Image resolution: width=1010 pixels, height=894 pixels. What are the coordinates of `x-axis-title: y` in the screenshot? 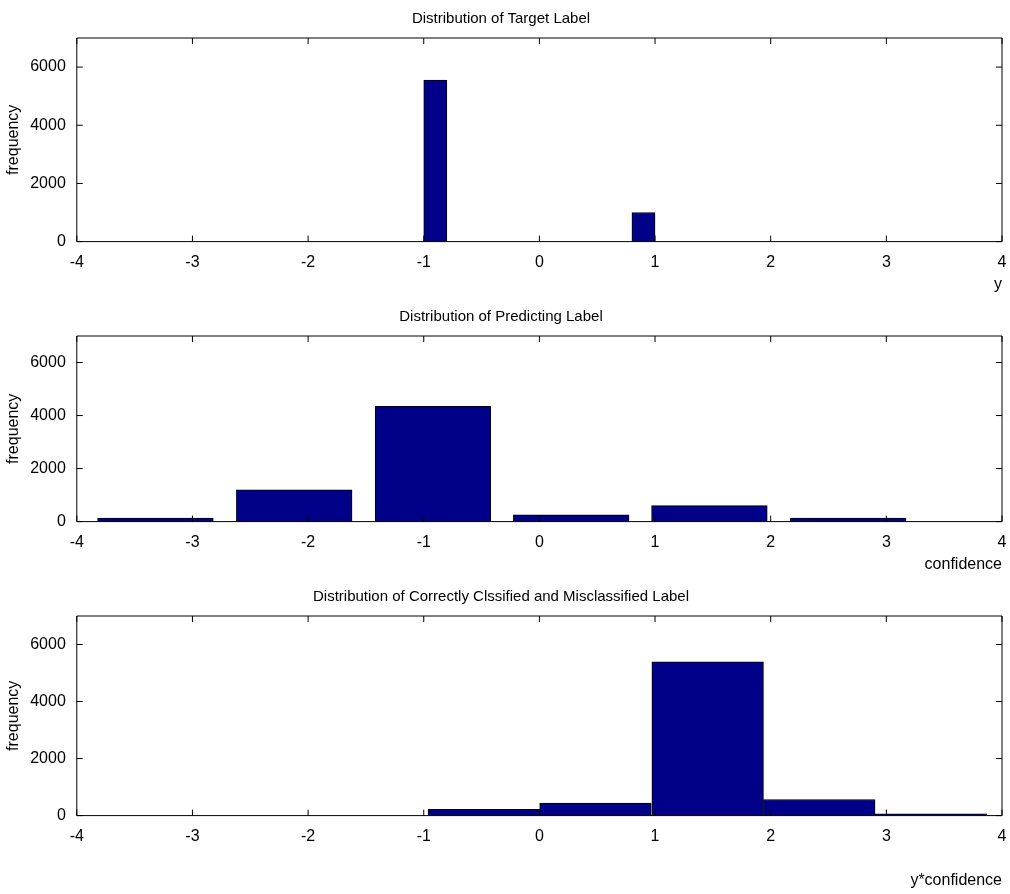 It's located at (998, 283).